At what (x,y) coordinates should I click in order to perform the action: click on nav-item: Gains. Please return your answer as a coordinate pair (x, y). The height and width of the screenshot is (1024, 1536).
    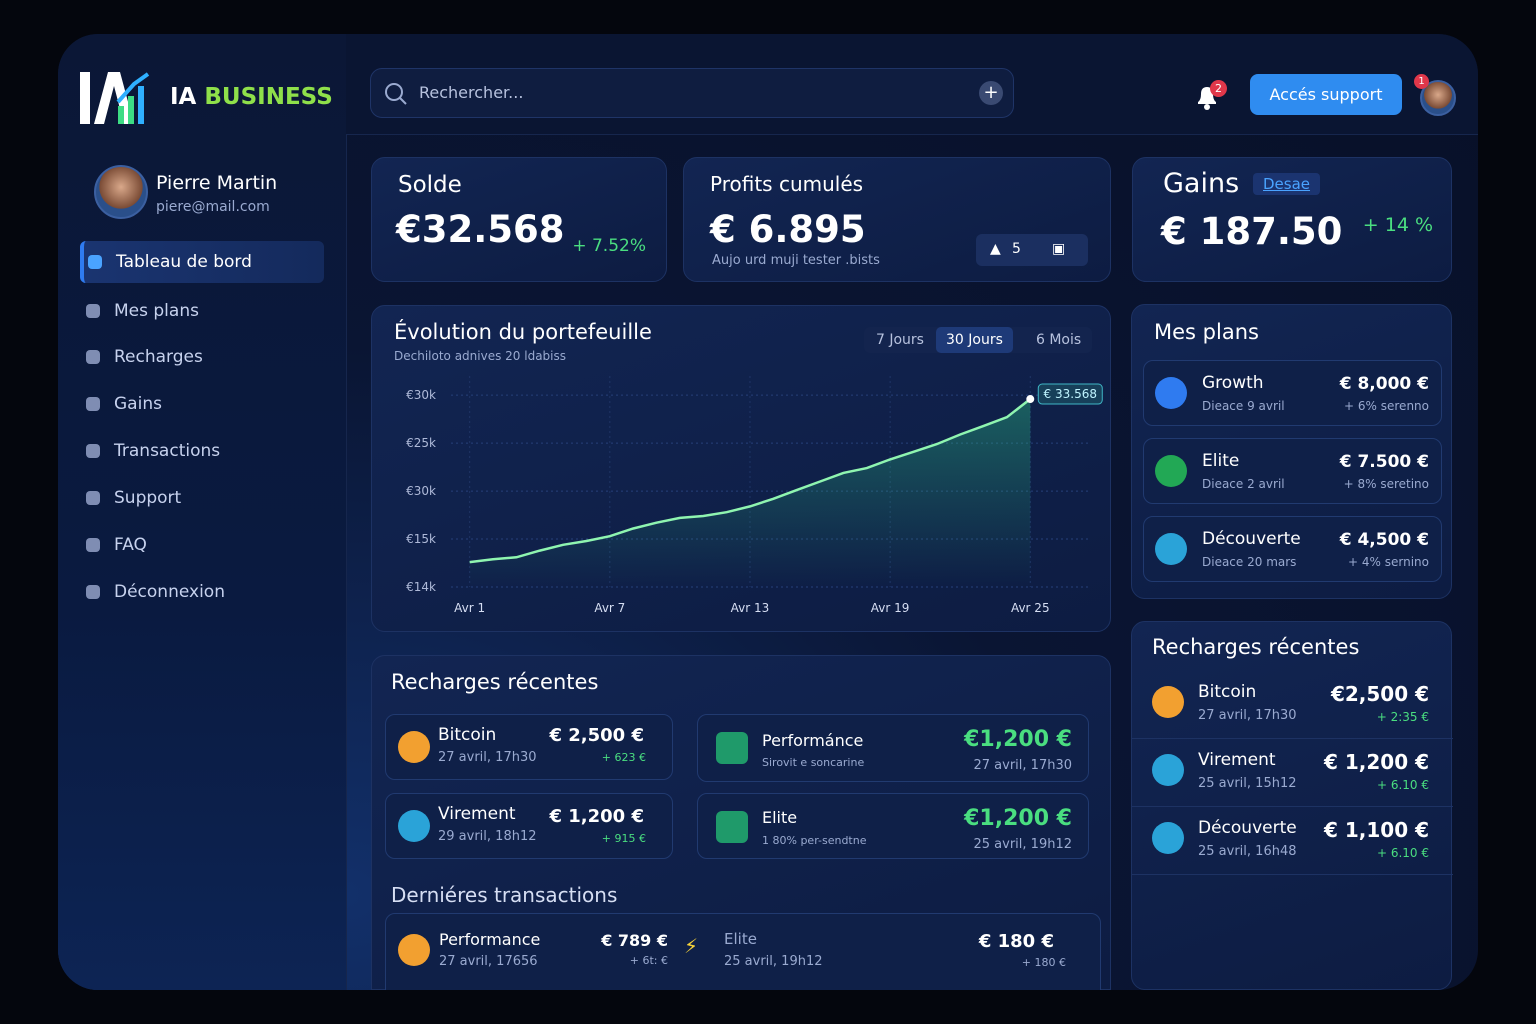
    Looking at the image, I should click on (202, 404).